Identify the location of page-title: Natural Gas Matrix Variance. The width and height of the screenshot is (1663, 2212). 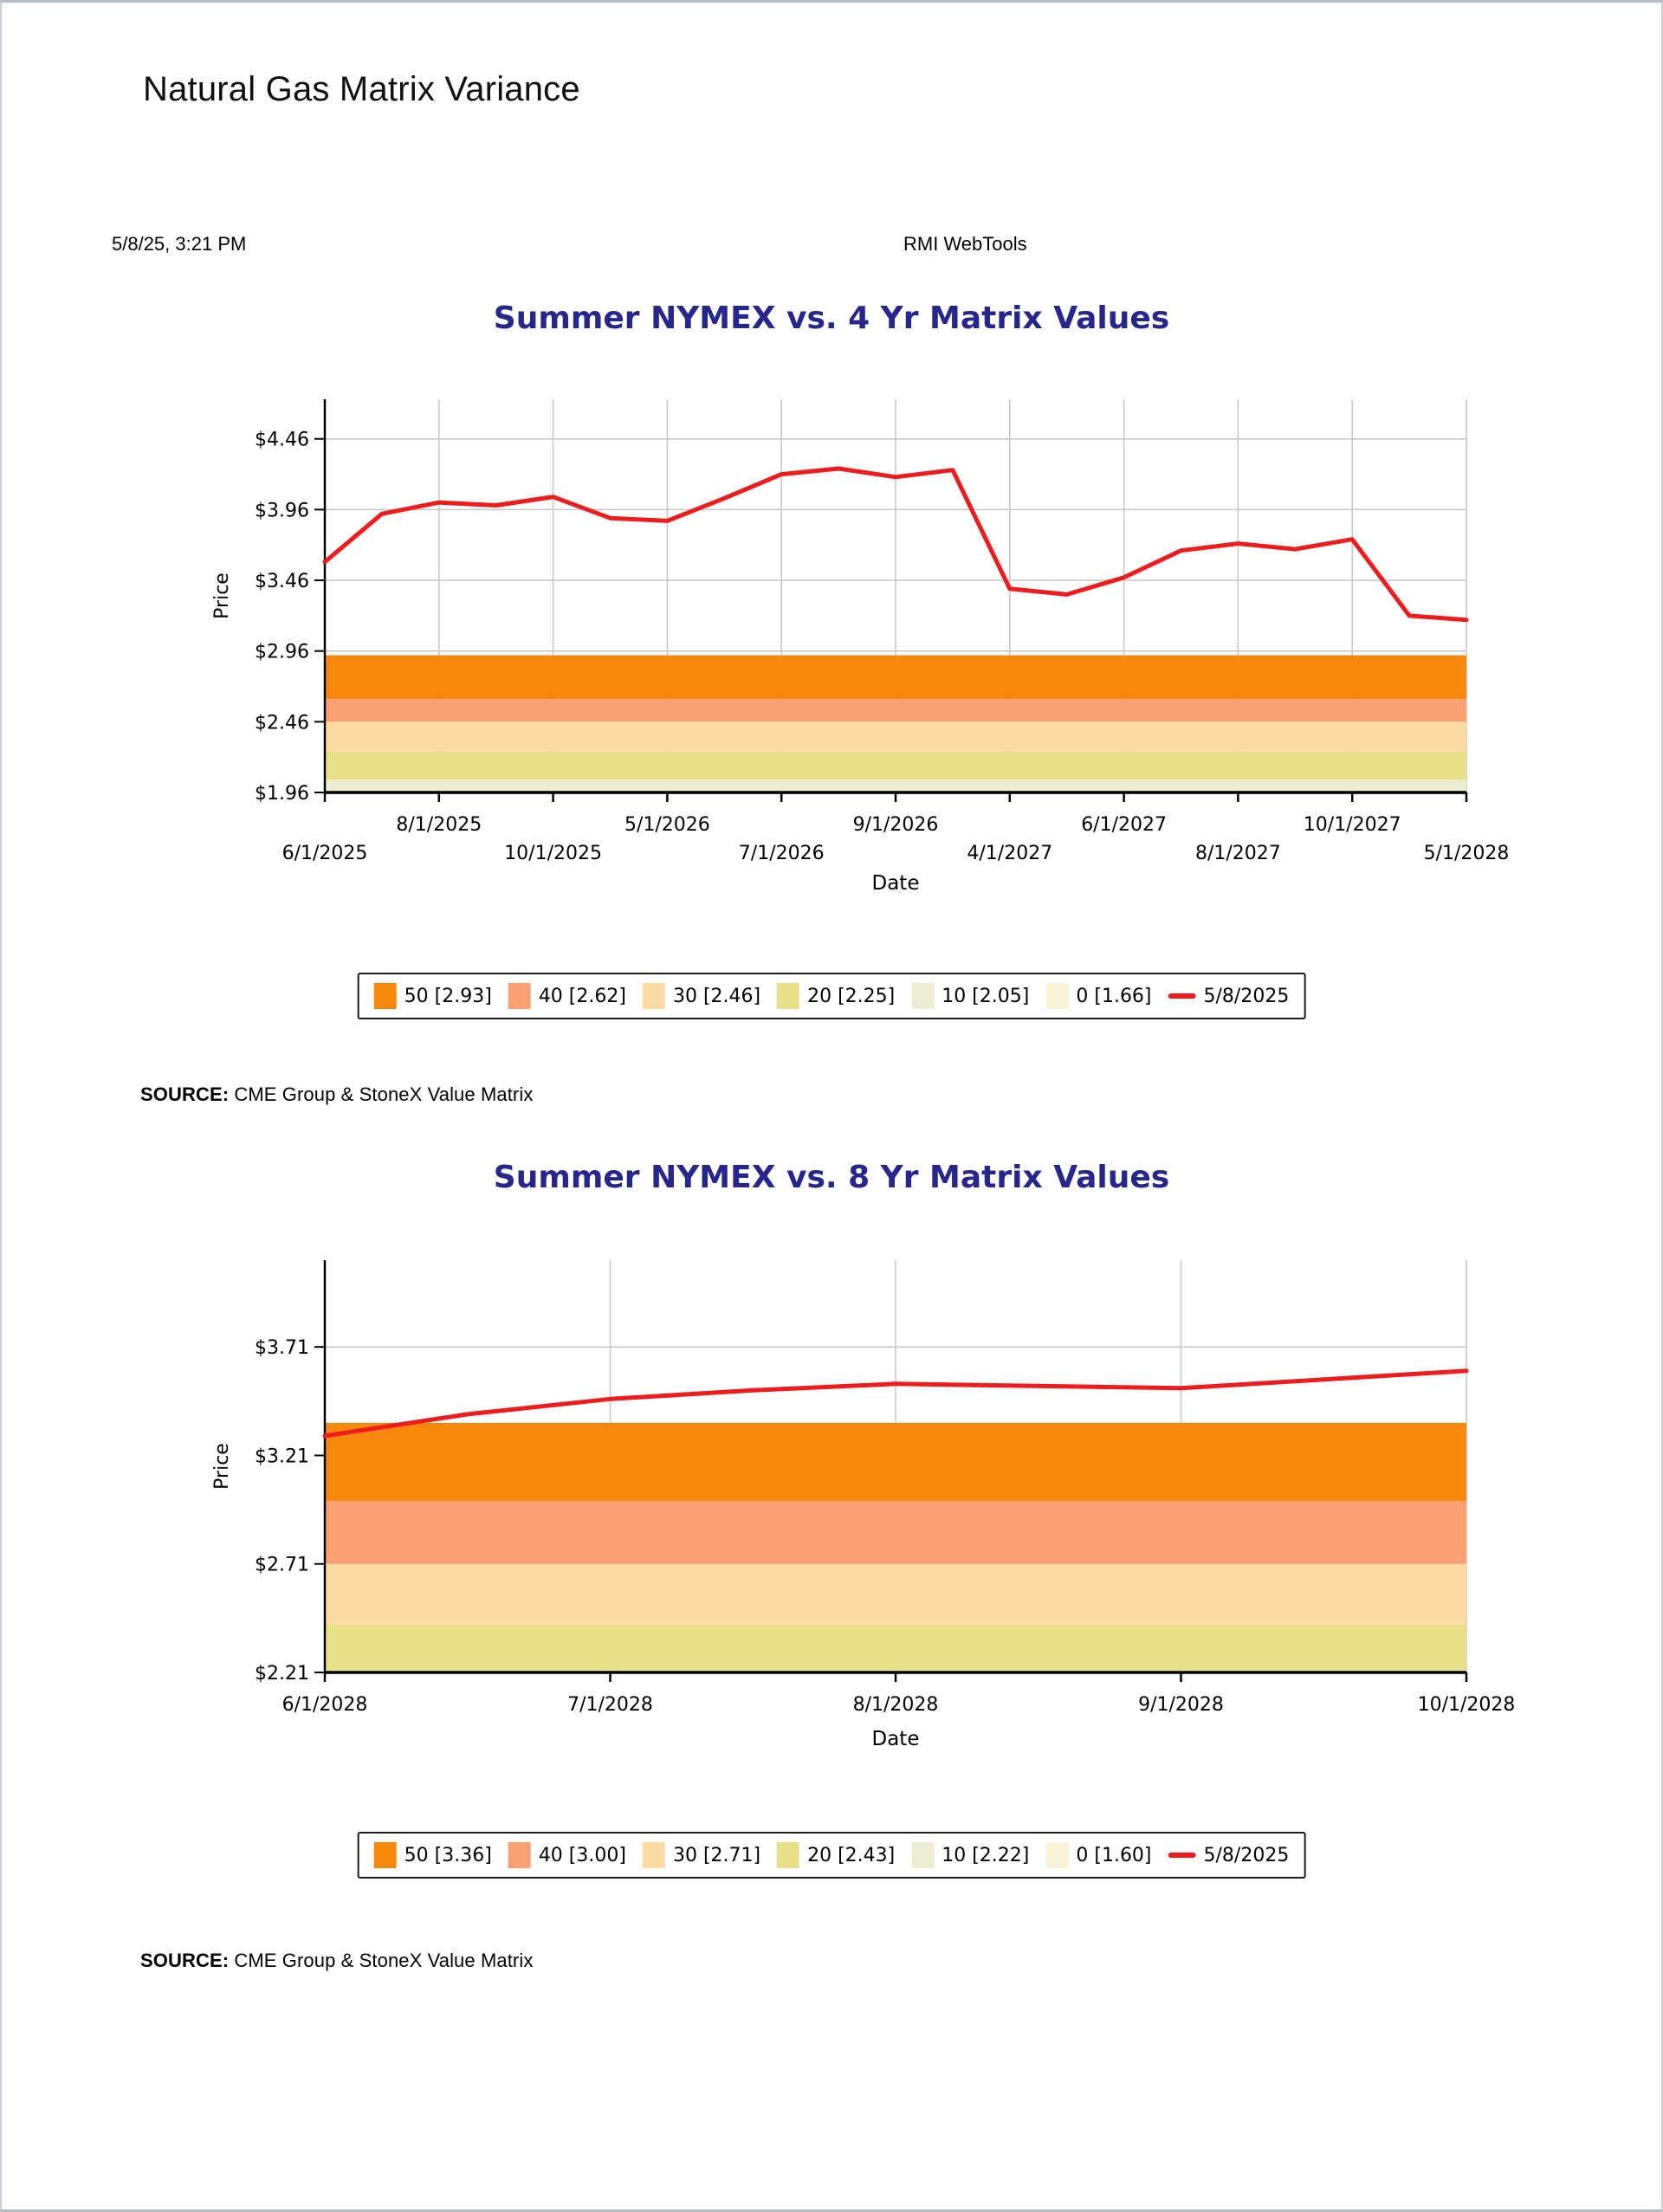
(361, 89).